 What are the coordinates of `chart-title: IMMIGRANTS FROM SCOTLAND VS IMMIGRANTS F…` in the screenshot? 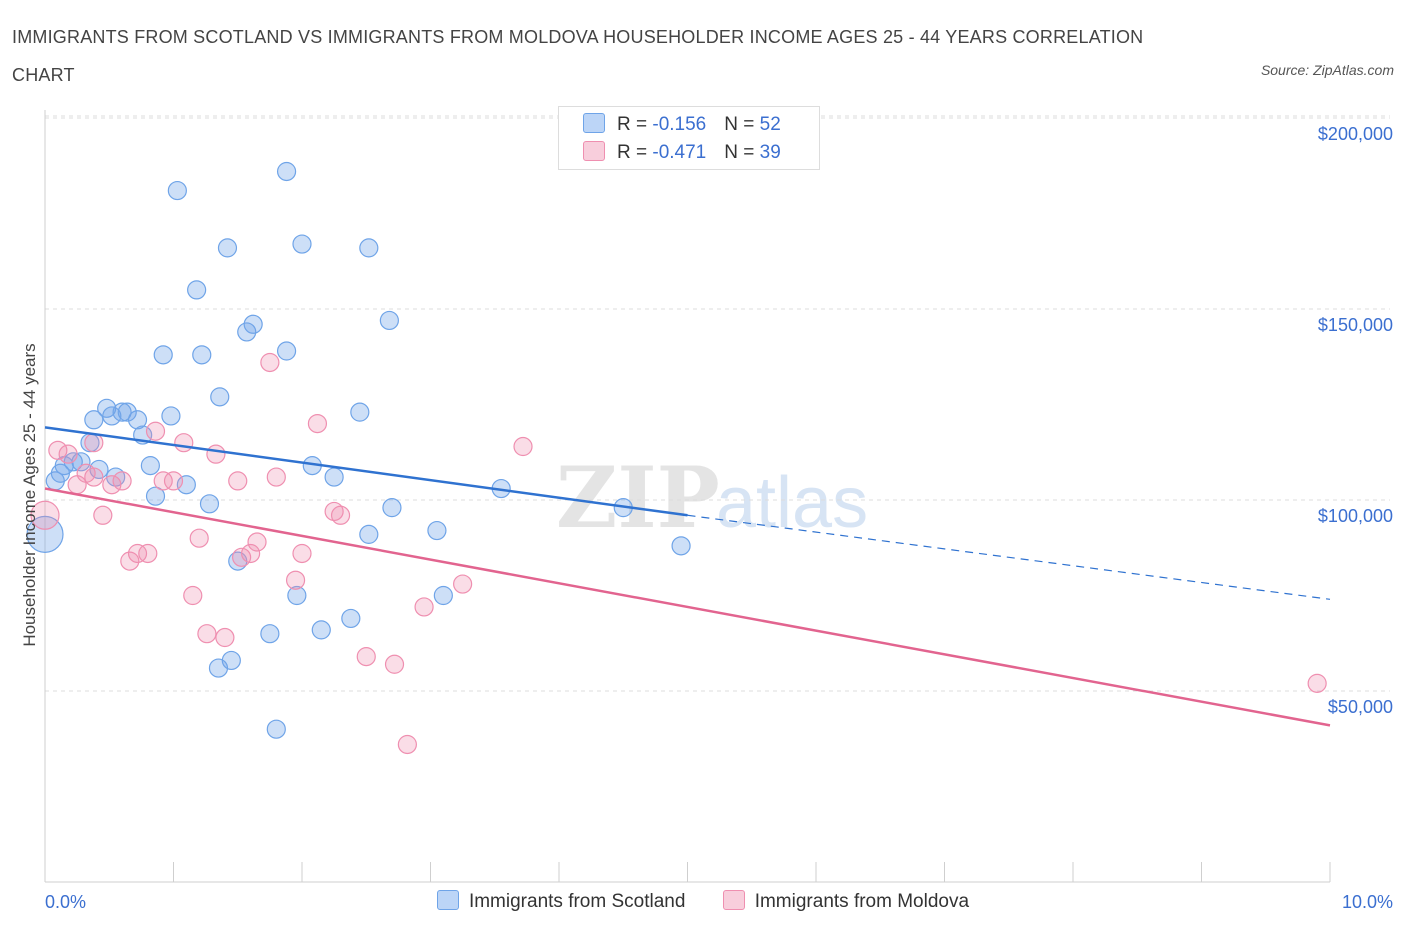 It's located at (578, 56).